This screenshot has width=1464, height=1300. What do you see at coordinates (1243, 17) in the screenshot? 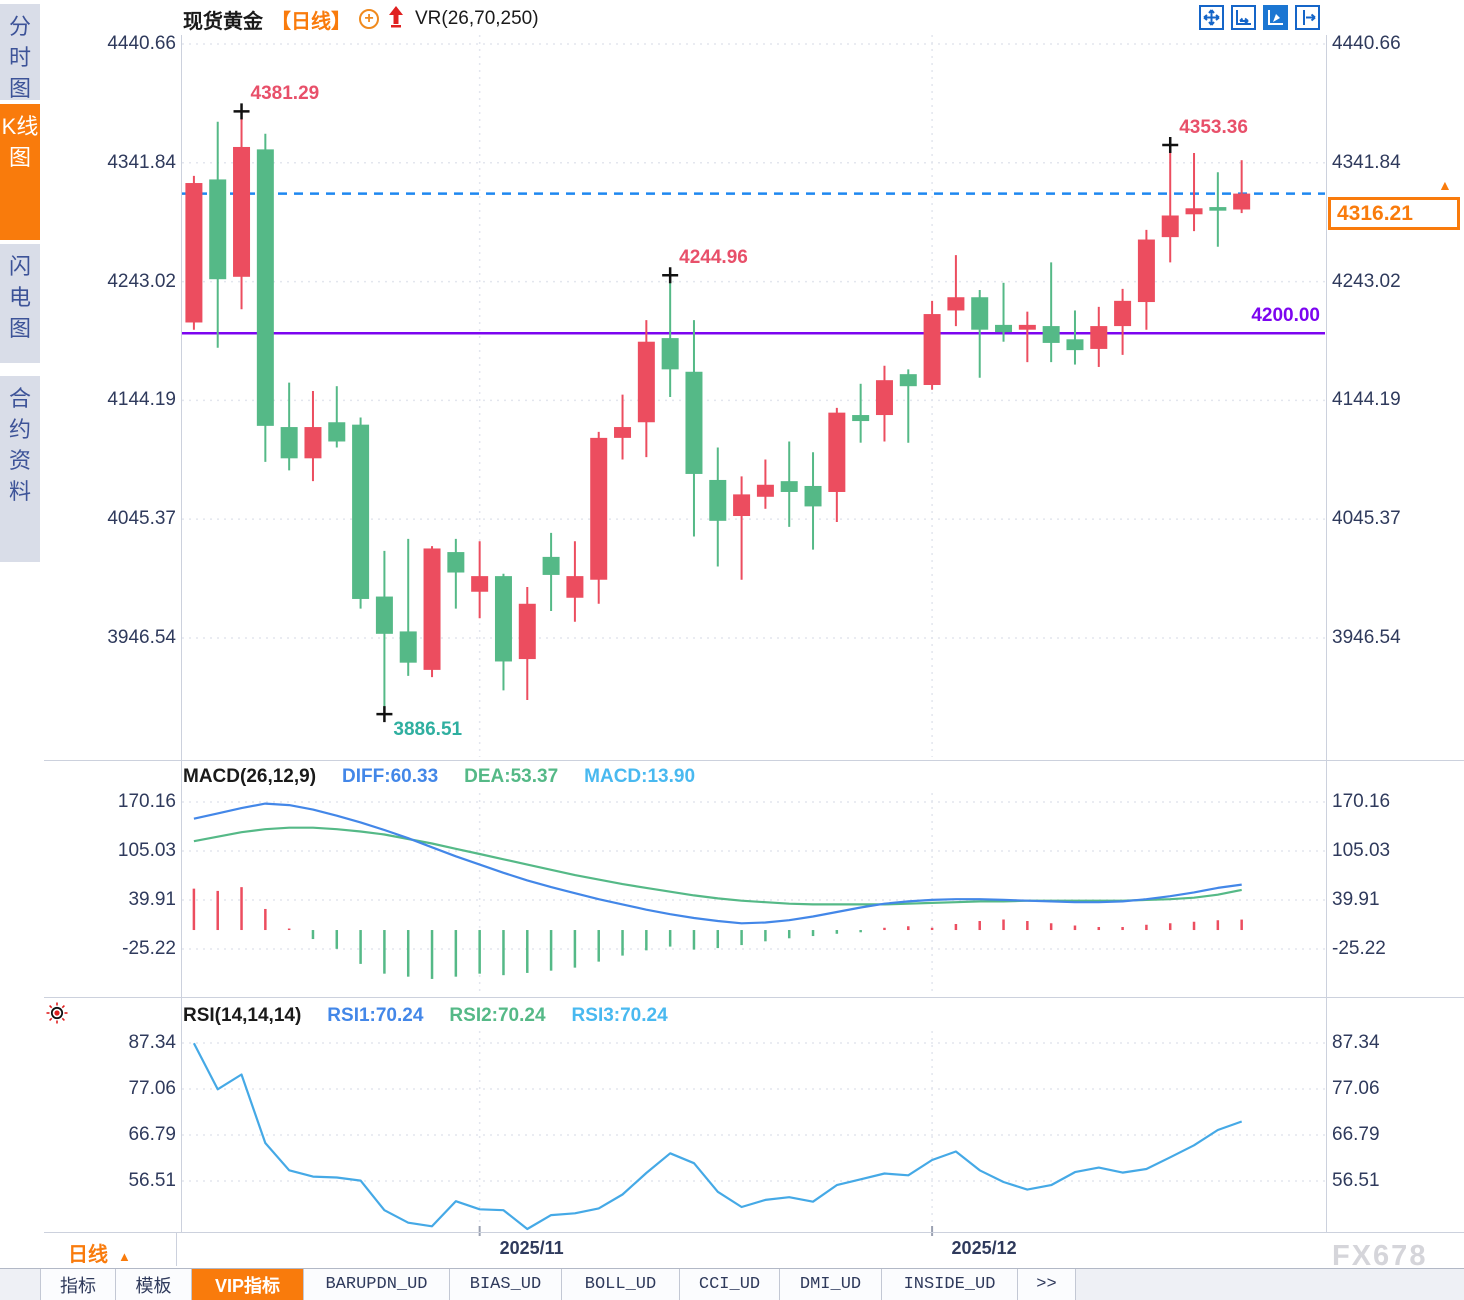
I see `fit-scale-icon` at bounding box center [1243, 17].